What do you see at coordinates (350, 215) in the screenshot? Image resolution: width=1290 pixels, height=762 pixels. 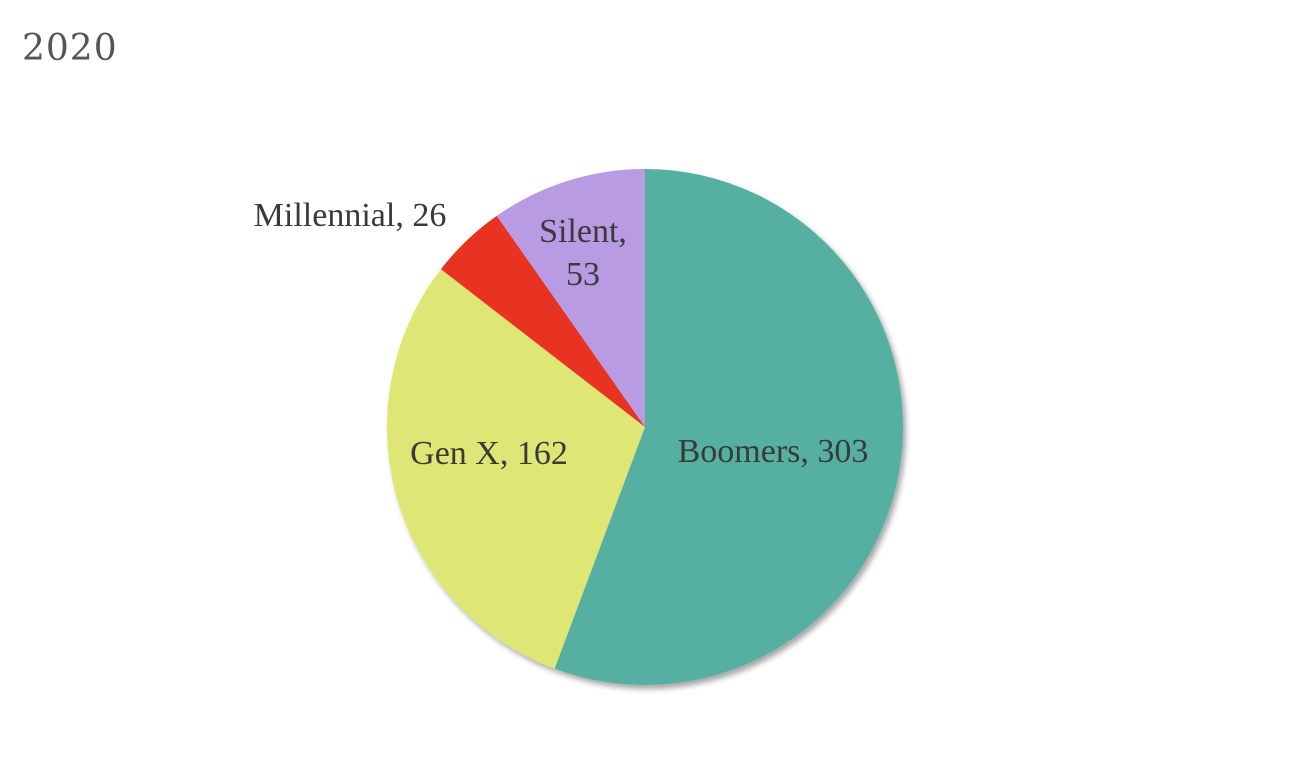 I see `data-label-millennial: Millennial, 26` at bounding box center [350, 215].